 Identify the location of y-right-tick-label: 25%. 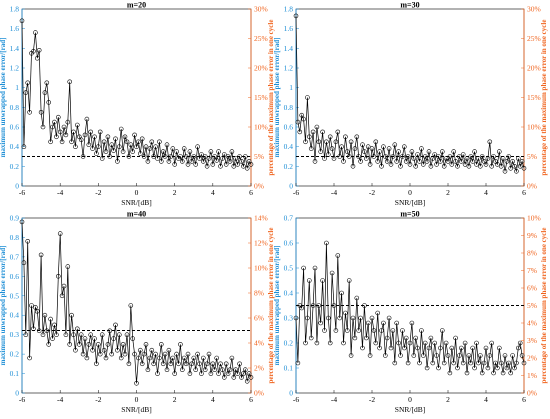
(534, 38).